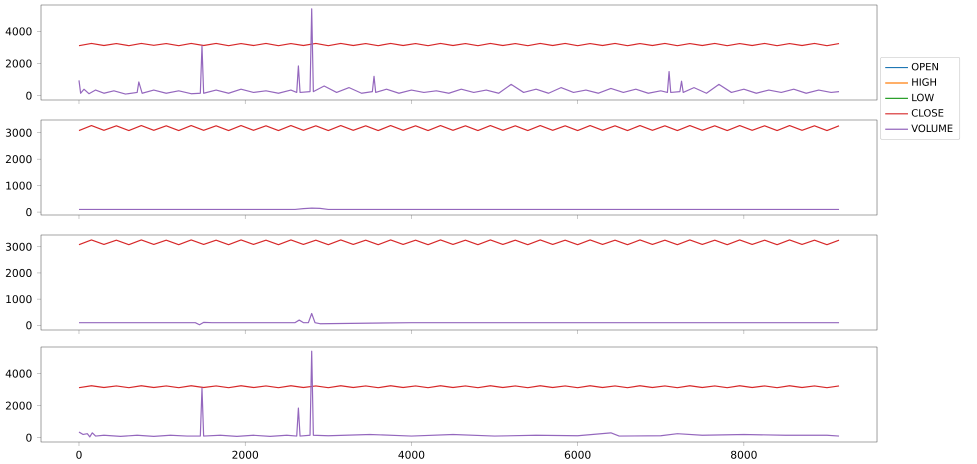 This screenshot has width=977, height=464. I want to click on x-tick-label: 0, so click(79, 454).